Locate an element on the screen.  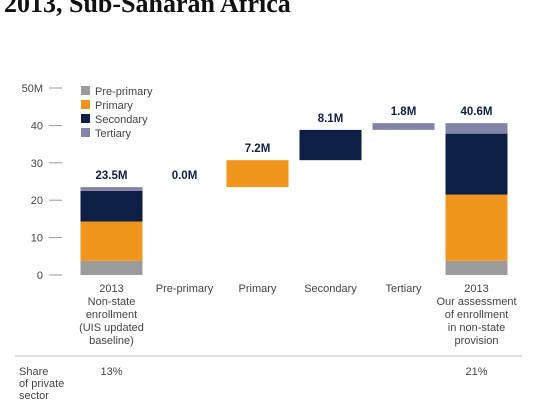
x-tick-label: Tertiary is located at coordinates (403, 289).